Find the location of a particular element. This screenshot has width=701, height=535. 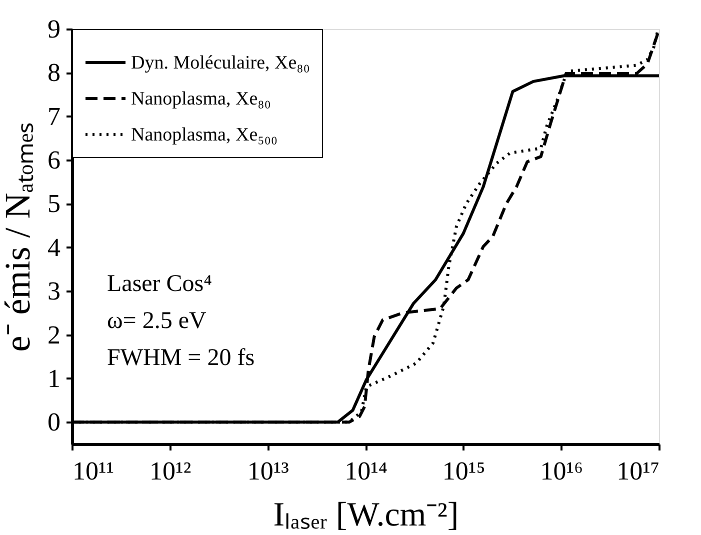

legend-label: Dyn. Moléculaire, Xe₈₀ is located at coordinates (220, 63).